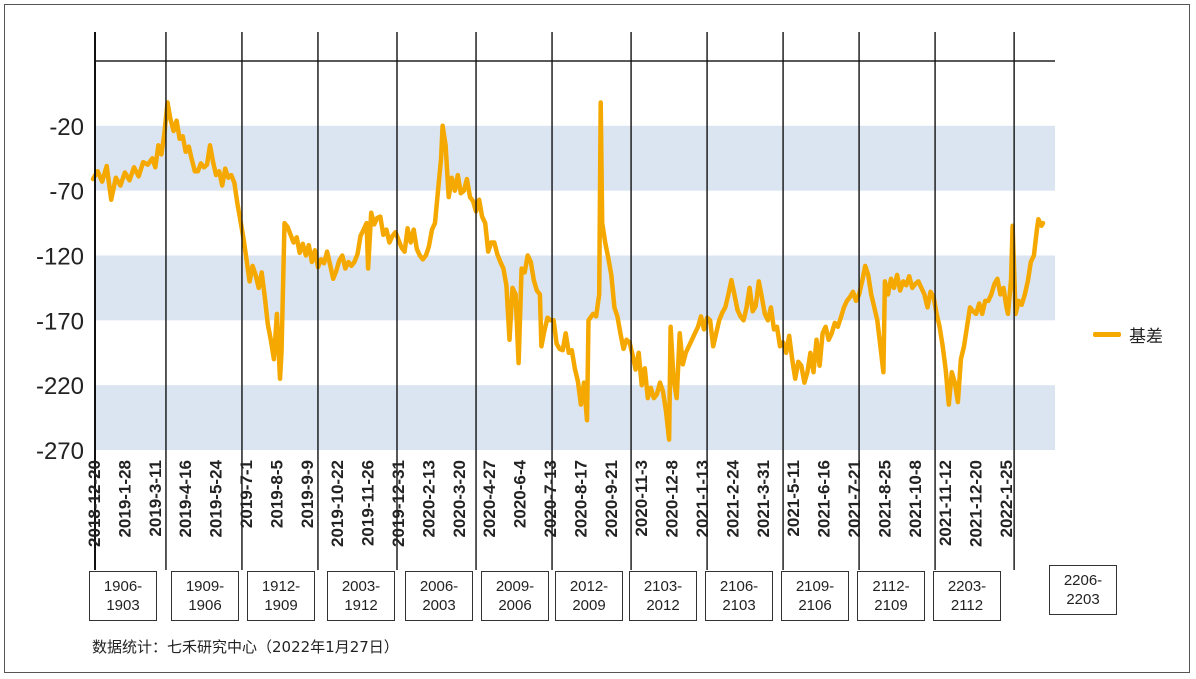 The width and height of the screenshot is (1196, 679). Describe the element at coordinates (60, 386) in the screenshot. I see `y-tick-label: -220` at that location.